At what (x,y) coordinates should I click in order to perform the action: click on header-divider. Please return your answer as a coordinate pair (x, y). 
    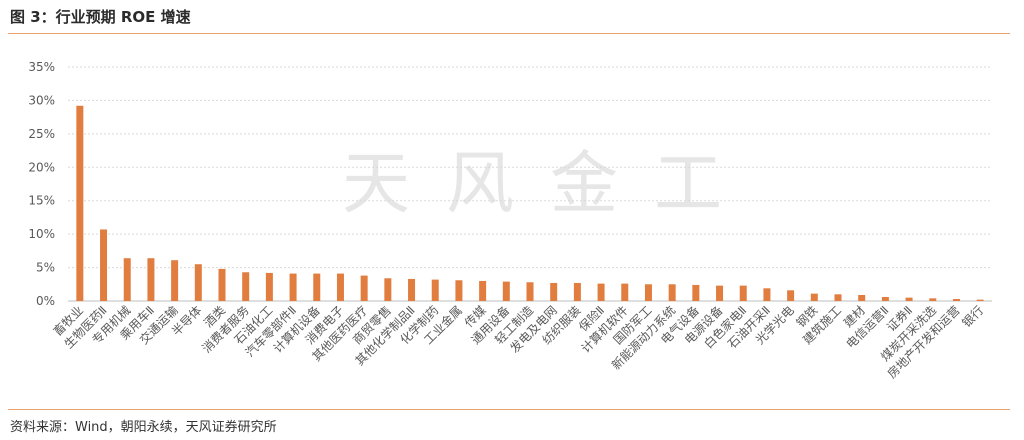
    Looking at the image, I should click on (509, 33).